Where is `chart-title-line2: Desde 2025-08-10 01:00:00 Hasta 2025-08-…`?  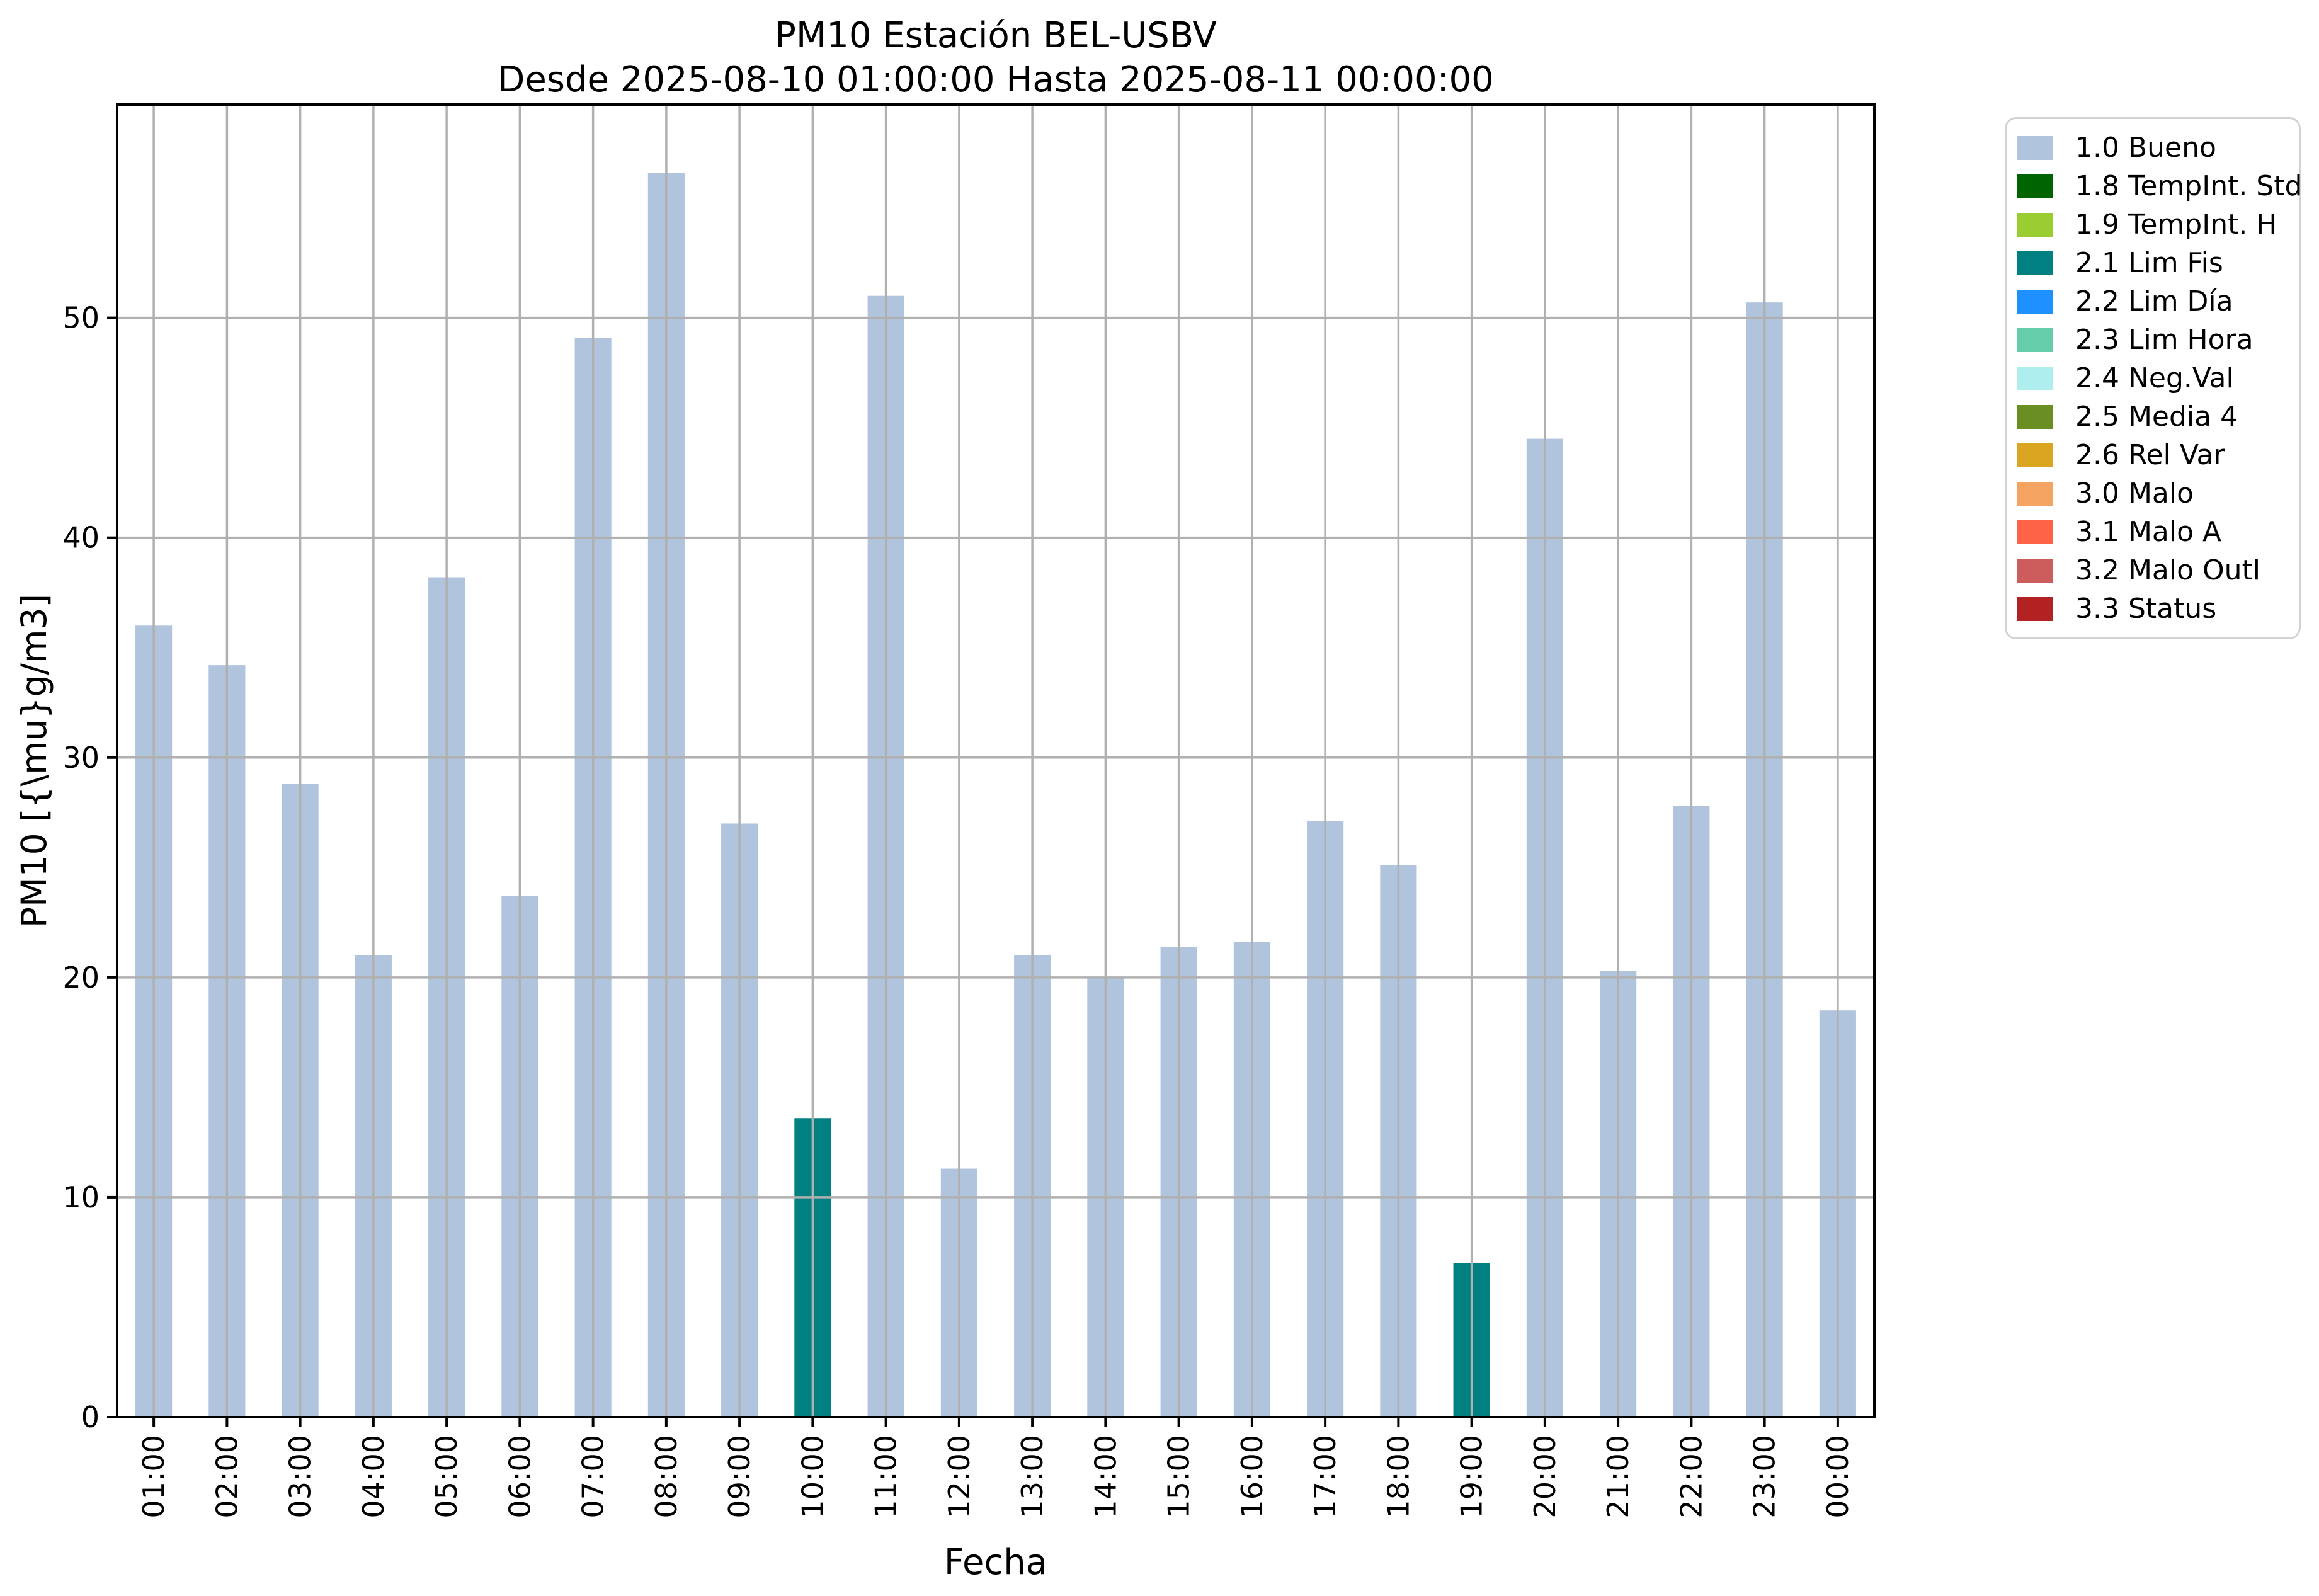
chart-title-line2: Desde 2025-08-10 01:00:00 Hasta 2025-08-… is located at coordinates (996, 79).